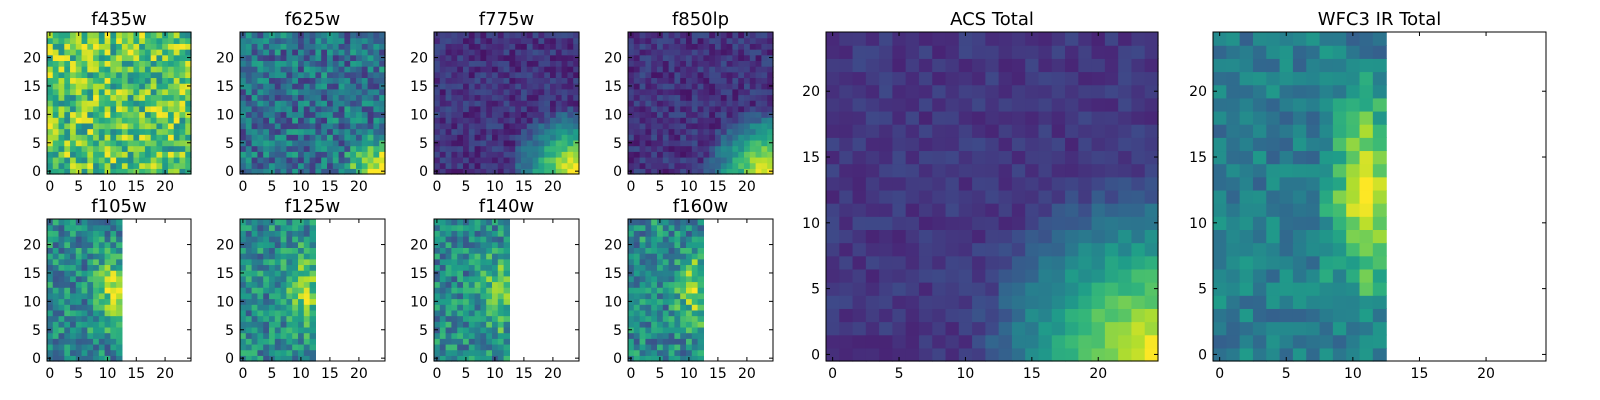 The image size is (1600, 400). What do you see at coordinates (136, 187) in the screenshot?
I see `x-tick-label: 15` at bounding box center [136, 187].